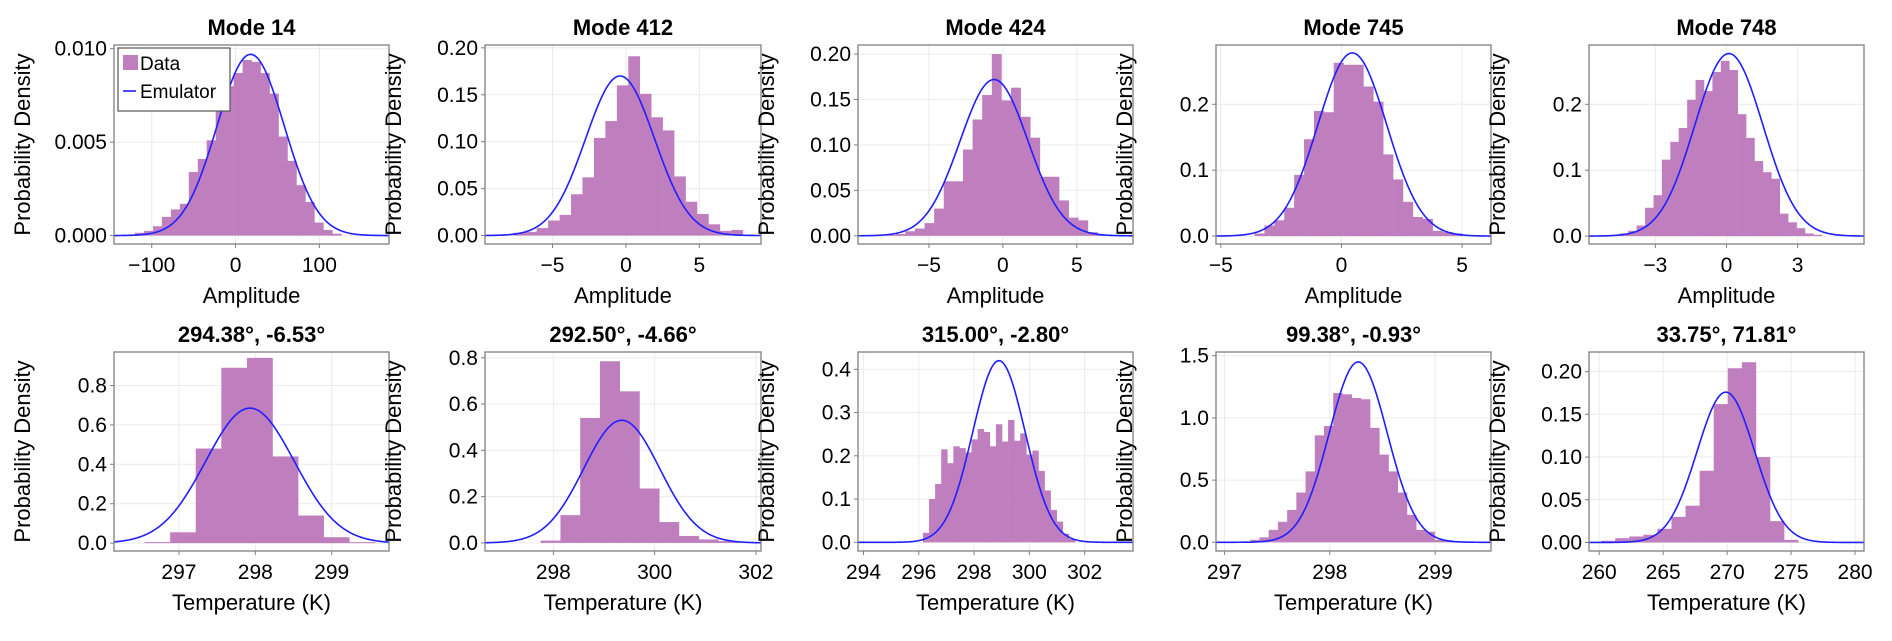  Describe the element at coordinates (255, 572) in the screenshot. I see `x-tick-label: 298` at that location.